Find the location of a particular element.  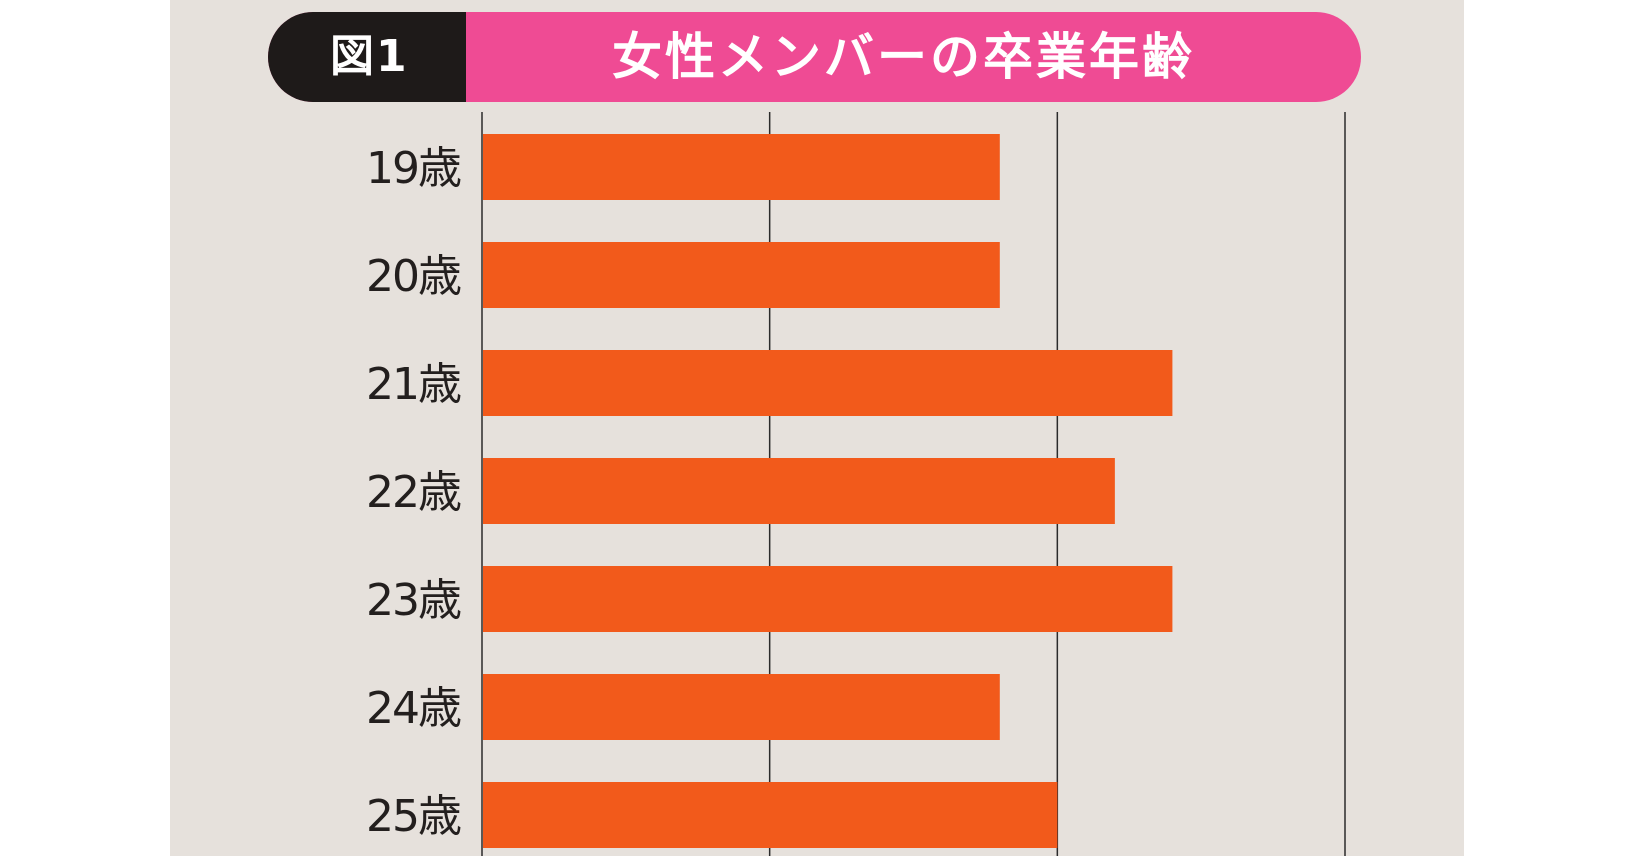

category-label-6: 25歳 is located at coordinates (413, 816).